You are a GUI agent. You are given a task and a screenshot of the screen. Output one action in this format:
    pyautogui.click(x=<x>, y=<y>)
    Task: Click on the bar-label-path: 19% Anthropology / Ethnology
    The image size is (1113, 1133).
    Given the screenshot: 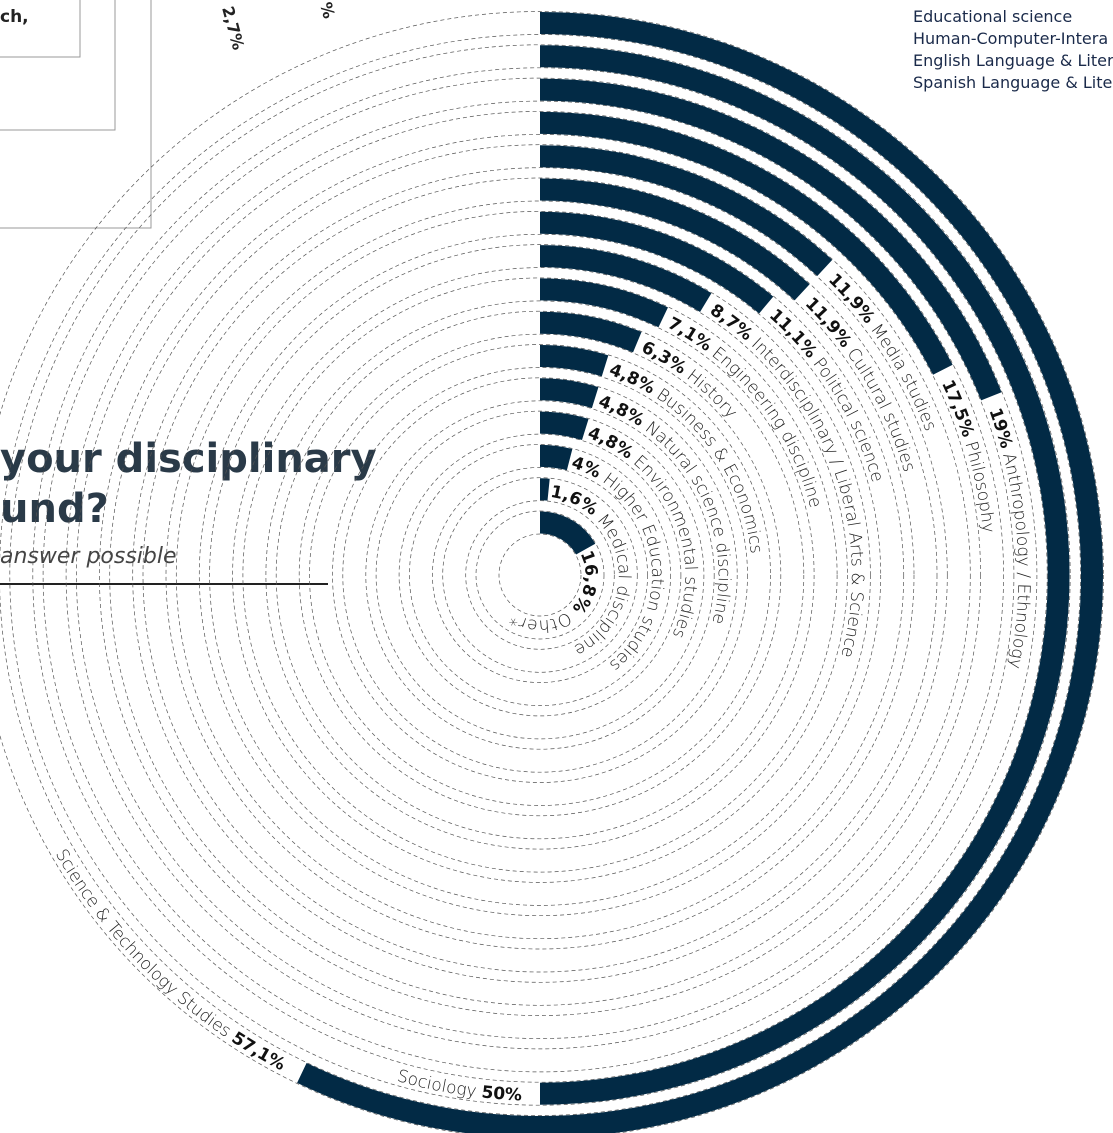 What is the action you would take?
    pyautogui.click(x=1009, y=538)
    